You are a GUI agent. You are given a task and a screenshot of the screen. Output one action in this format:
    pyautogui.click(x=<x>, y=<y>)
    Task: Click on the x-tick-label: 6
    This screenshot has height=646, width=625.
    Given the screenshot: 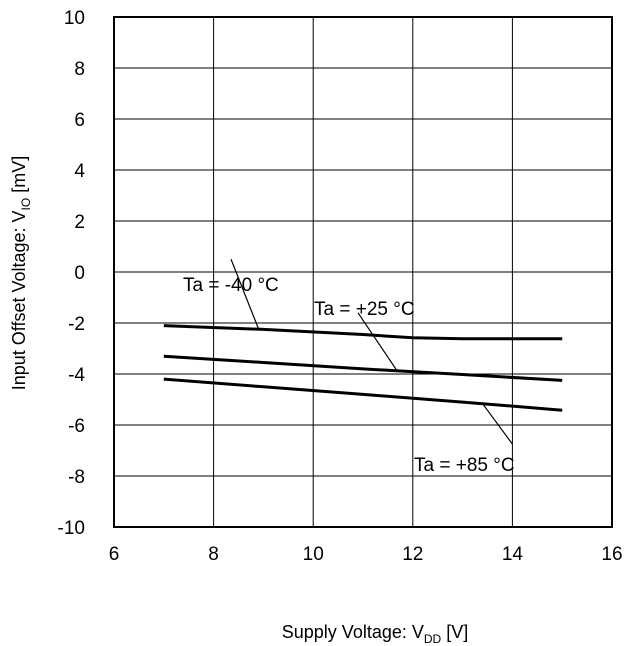 What is the action you would take?
    pyautogui.click(x=114, y=554)
    